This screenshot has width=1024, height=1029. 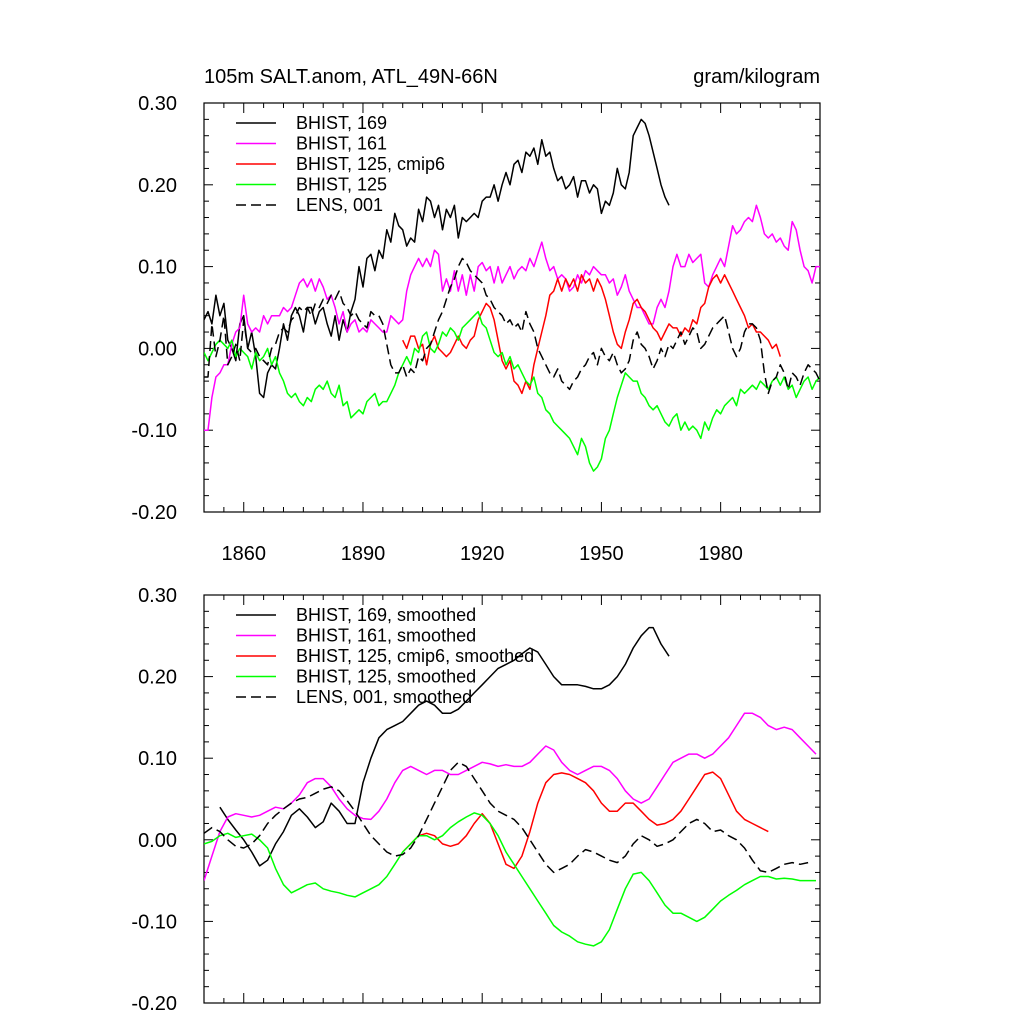 I want to click on bottom-ytick-label: 0.00, so click(x=157, y=841).